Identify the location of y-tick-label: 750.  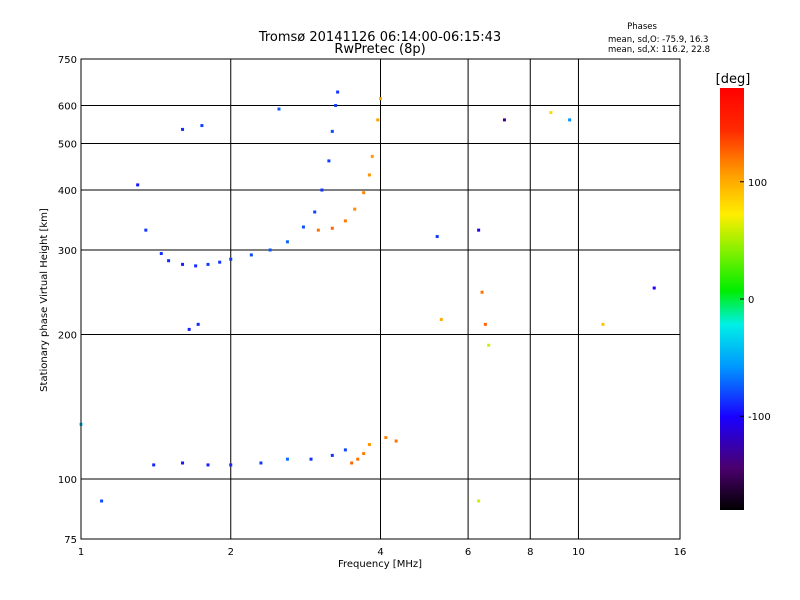
(67, 60).